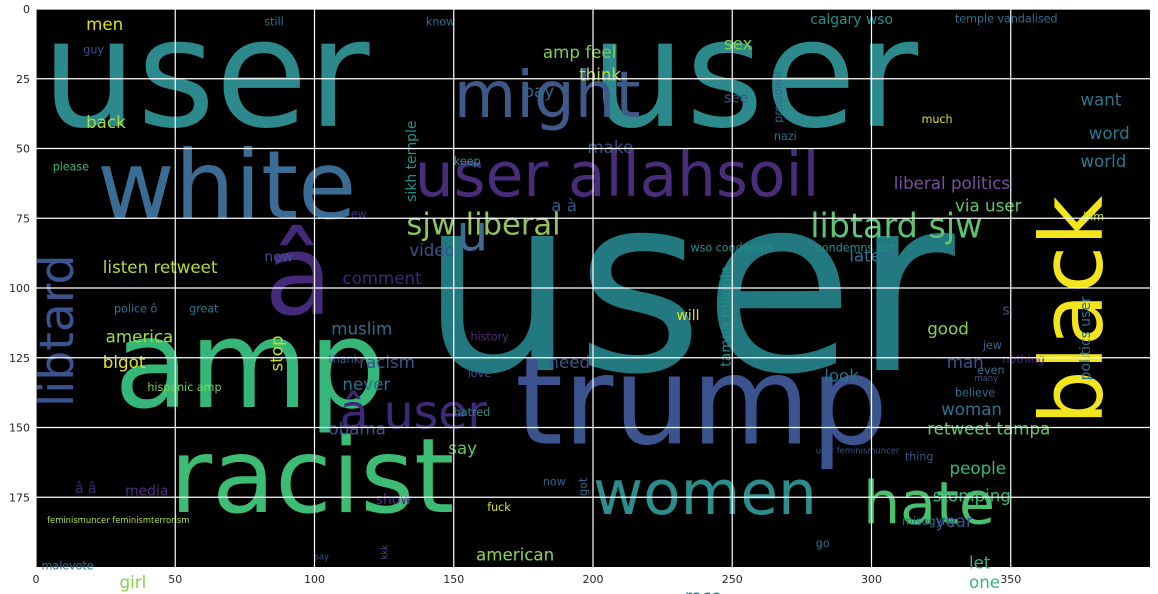 The width and height of the screenshot is (1158, 594). I want to click on word-racist: racist, so click(312, 477).